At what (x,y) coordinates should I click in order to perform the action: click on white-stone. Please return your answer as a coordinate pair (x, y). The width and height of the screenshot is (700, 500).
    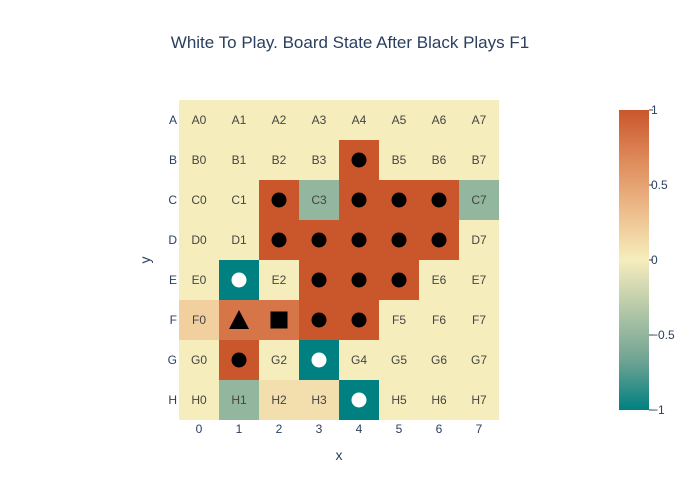
    Looking at the image, I should click on (239, 280).